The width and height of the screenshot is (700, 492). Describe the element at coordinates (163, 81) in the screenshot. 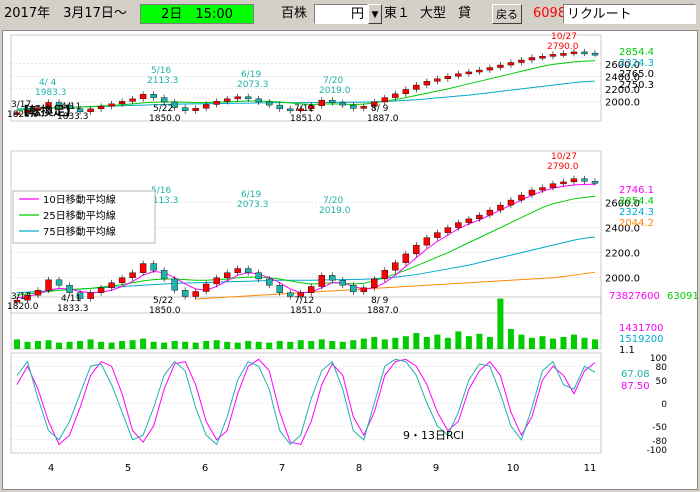

I see `annotation-value: 2113.3` at that location.